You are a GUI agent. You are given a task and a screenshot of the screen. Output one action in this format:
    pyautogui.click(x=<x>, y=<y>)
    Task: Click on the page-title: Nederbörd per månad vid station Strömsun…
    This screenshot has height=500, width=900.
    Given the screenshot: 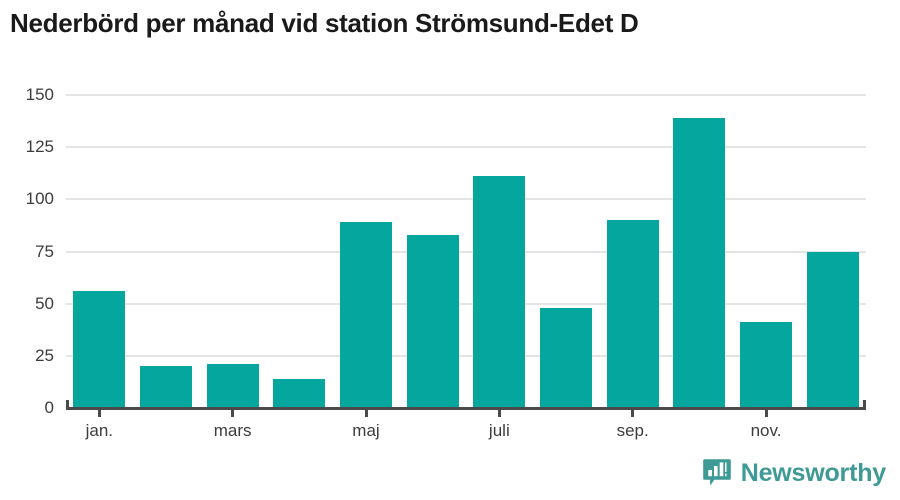 What is the action you would take?
    pyautogui.click(x=324, y=23)
    